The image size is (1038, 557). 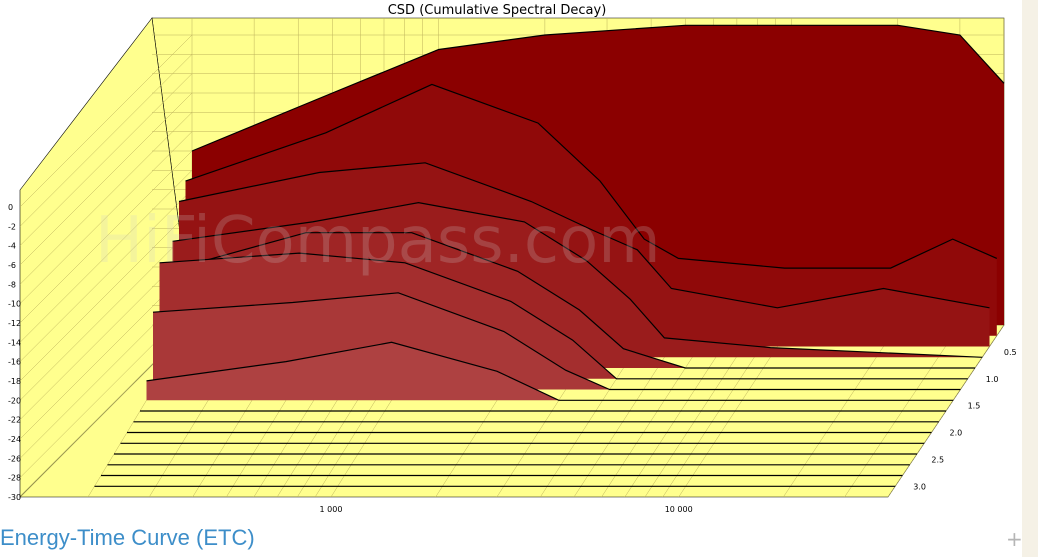 What do you see at coordinates (14, 381) in the screenshot?
I see `z-tick-label: -18` at bounding box center [14, 381].